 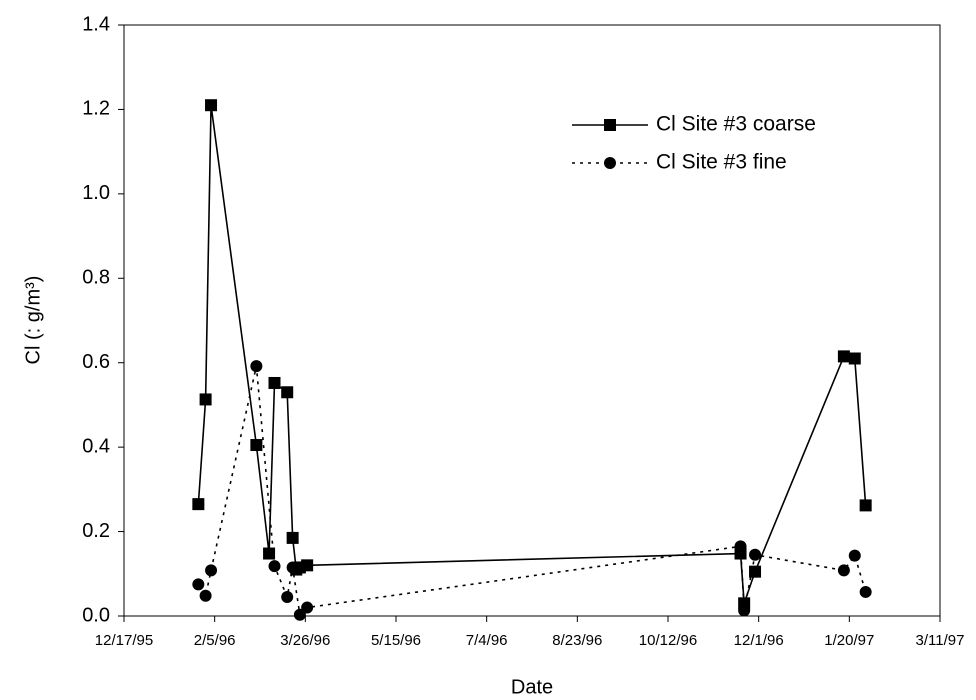 I want to click on x-tick-label: 12/1/96, so click(x=759, y=640).